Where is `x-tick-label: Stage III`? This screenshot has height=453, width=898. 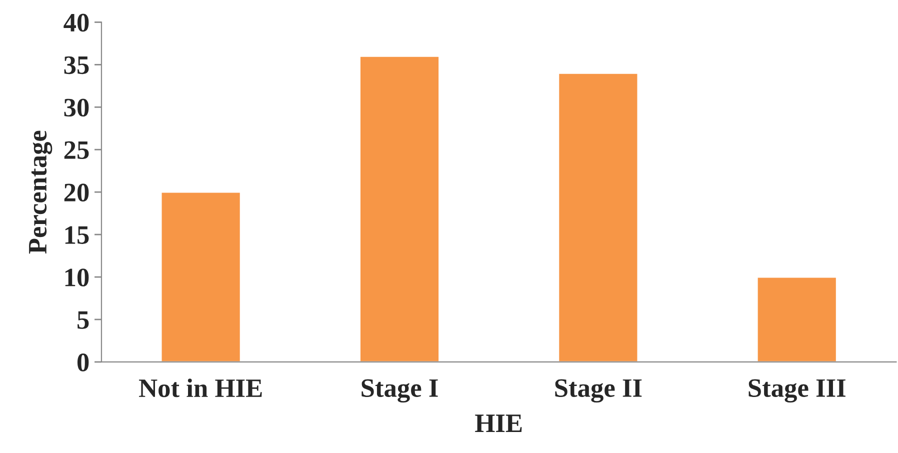
x-tick-label: Stage III is located at coordinates (797, 391).